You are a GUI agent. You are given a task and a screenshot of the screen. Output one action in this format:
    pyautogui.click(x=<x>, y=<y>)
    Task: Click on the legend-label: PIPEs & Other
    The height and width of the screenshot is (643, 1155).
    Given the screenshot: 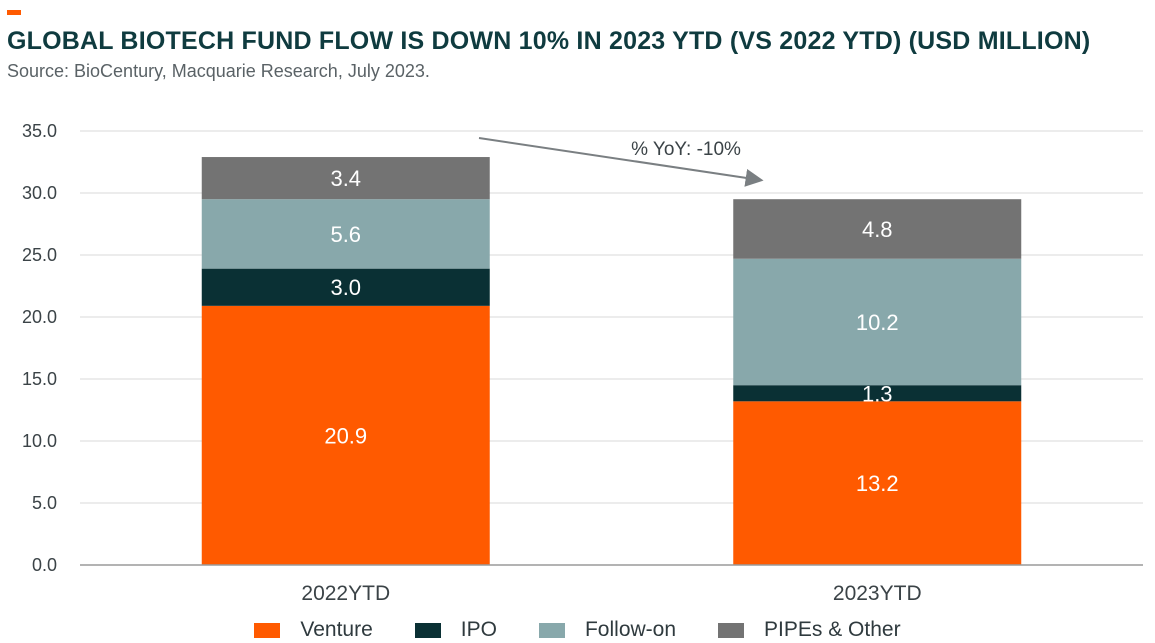 What is the action you would take?
    pyautogui.click(x=832, y=629)
    